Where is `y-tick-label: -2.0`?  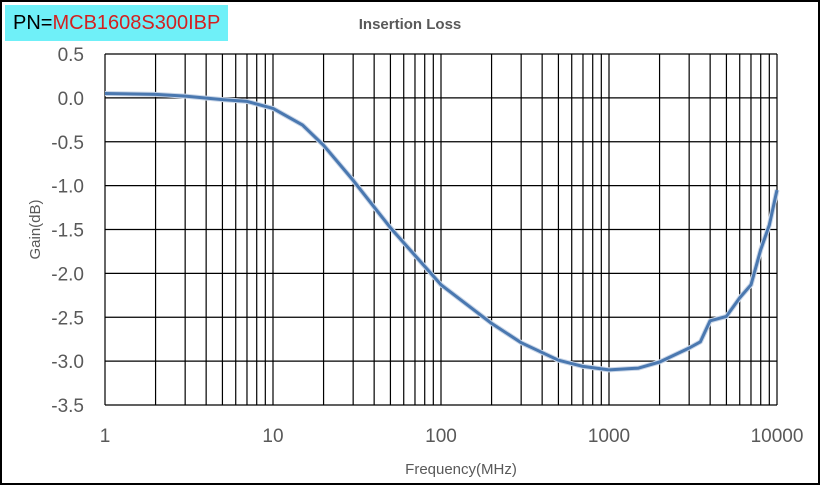
y-tick-label: -2.0 is located at coordinates (67, 274).